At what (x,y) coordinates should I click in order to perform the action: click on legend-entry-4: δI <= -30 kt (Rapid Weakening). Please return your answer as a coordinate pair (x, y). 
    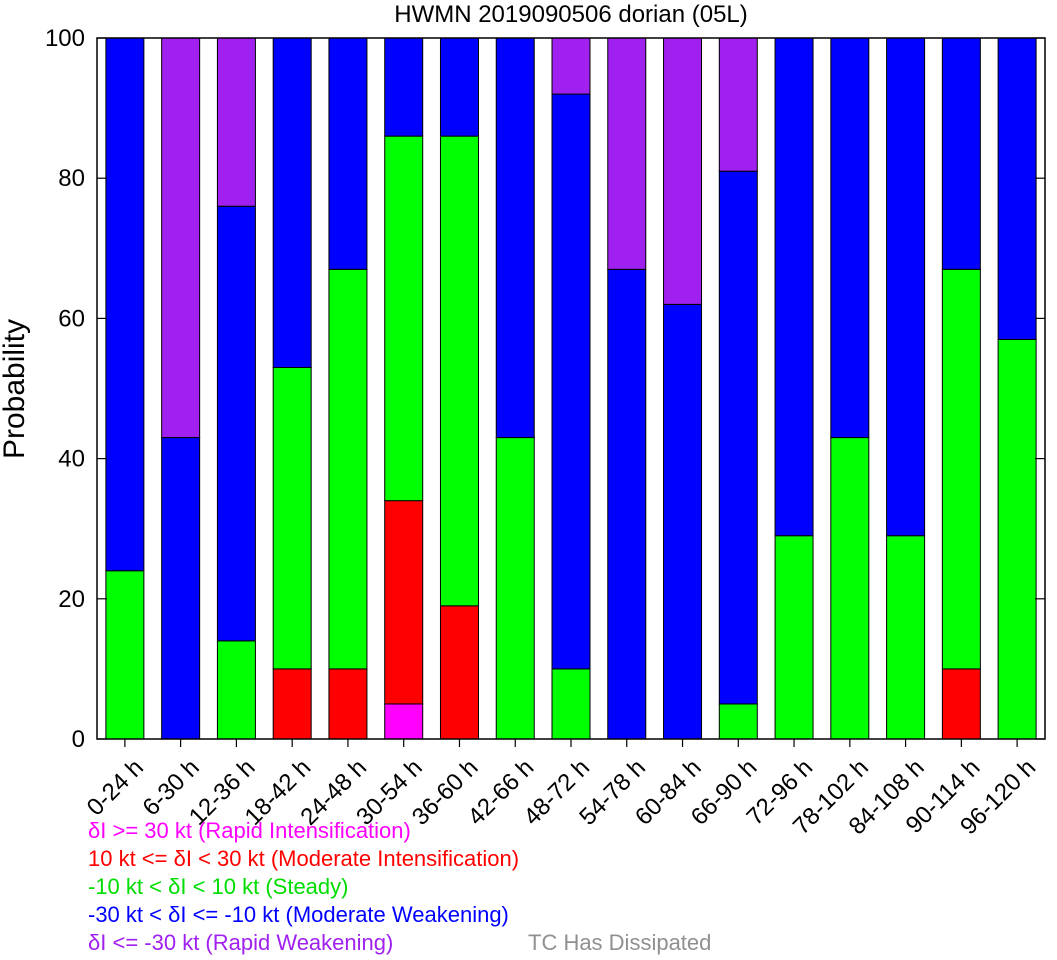
    Looking at the image, I should click on (241, 942).